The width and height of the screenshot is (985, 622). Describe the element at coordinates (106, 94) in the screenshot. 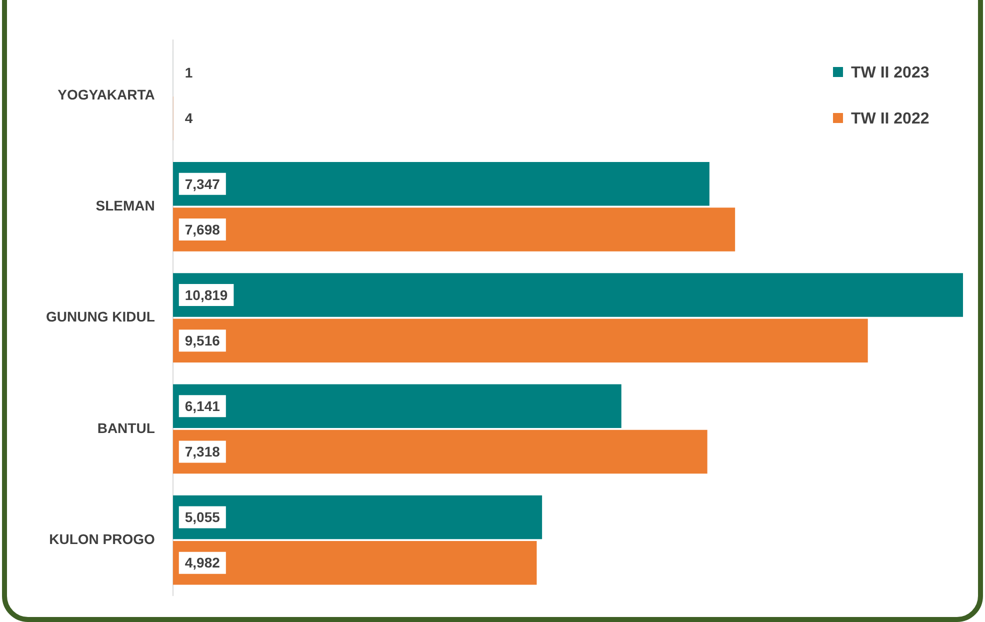

I see `y-tick-label: YOGYAKARTA` at that location.